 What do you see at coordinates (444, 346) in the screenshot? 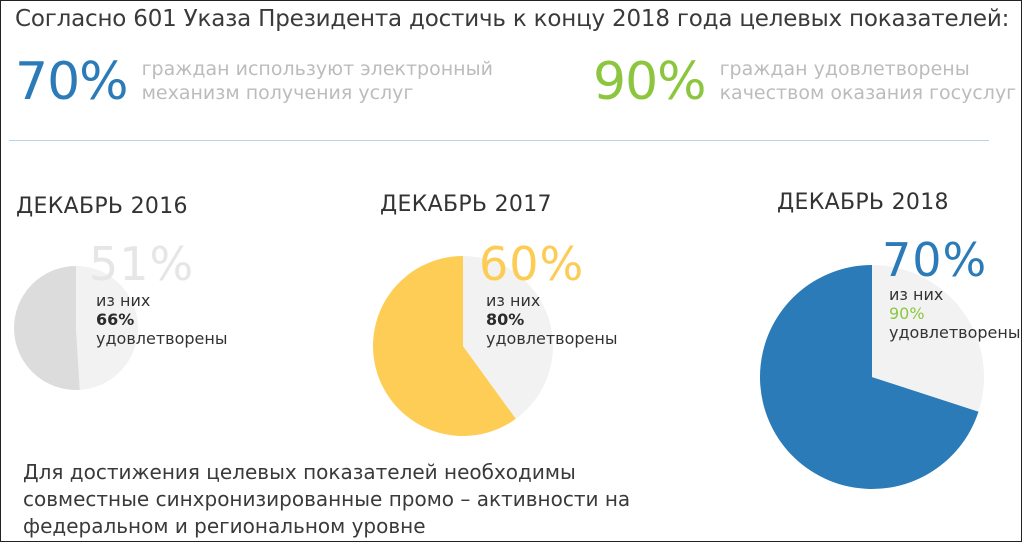
I see `pie-slice-value-2017` at bounding box center [444, 346].